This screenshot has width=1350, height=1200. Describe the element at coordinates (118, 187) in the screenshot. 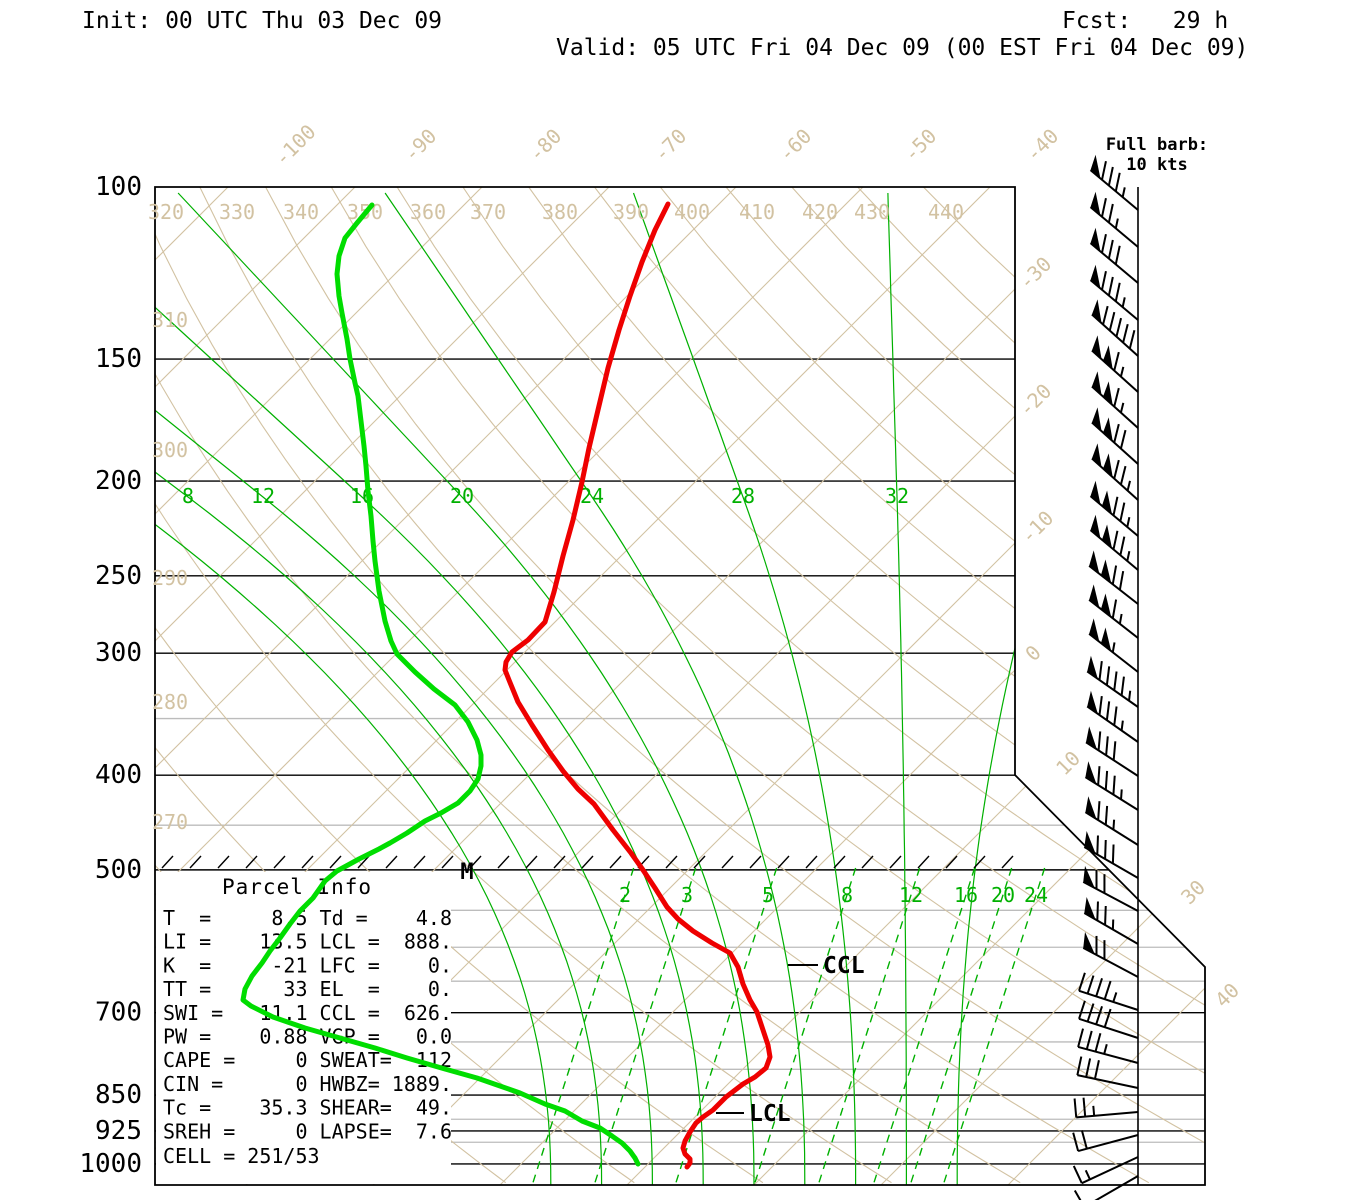

I see `pressure-axis-label: 100` at that location.